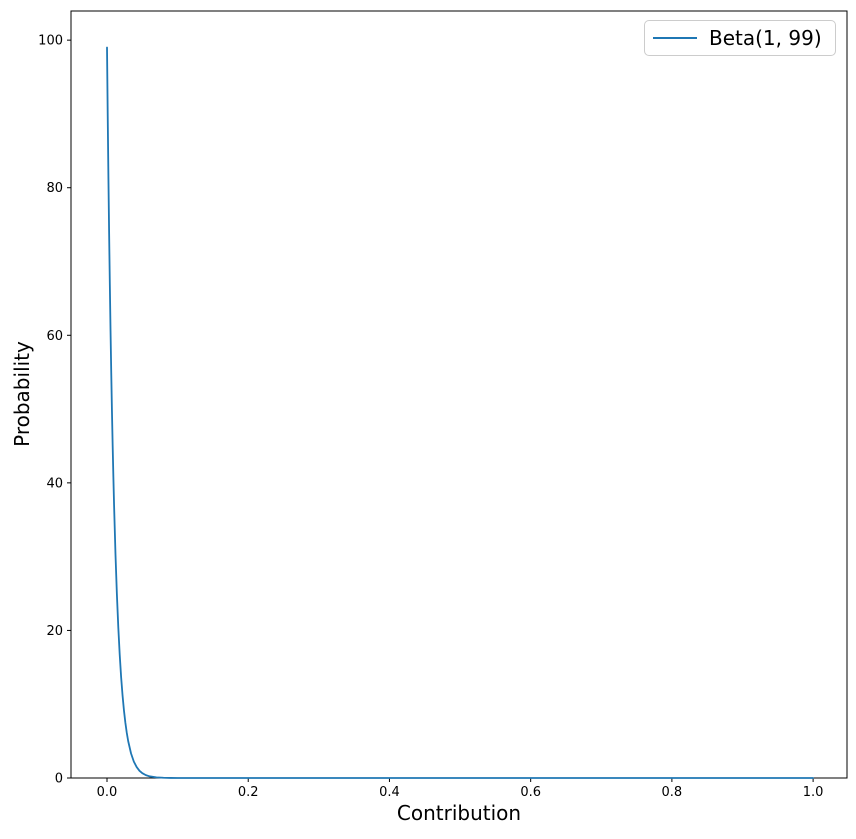  Describe the element at coordinates (107, 792) in the screenshot. I see `x-tick-label: 0.0` at that location.